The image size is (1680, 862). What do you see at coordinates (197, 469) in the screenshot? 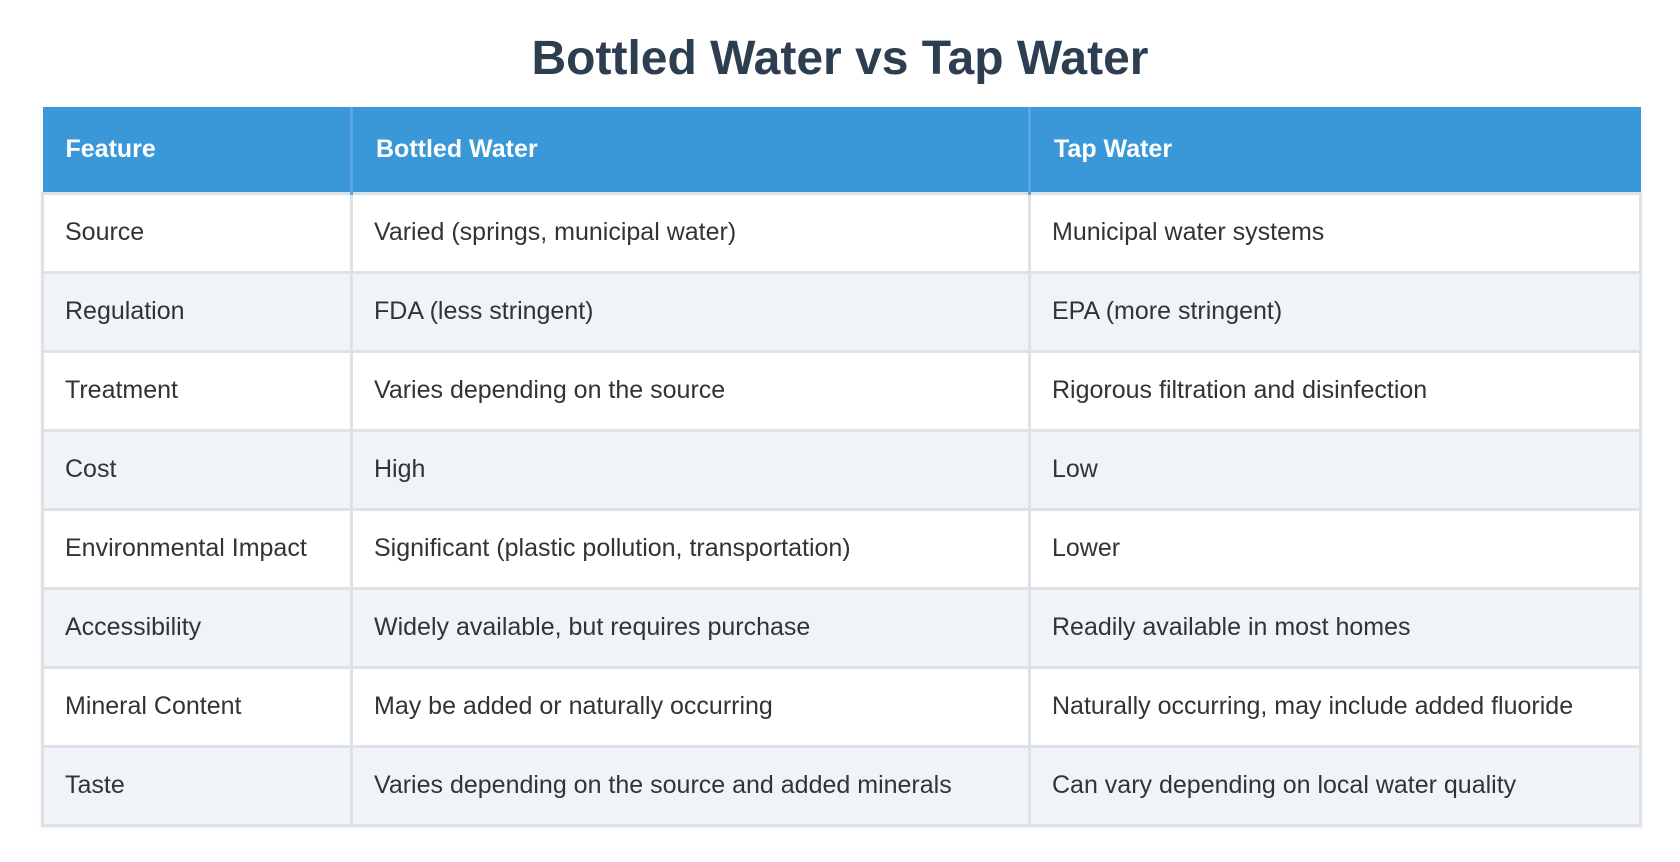
I see `feature-cell: Cost` at bounding box center [197, 469].